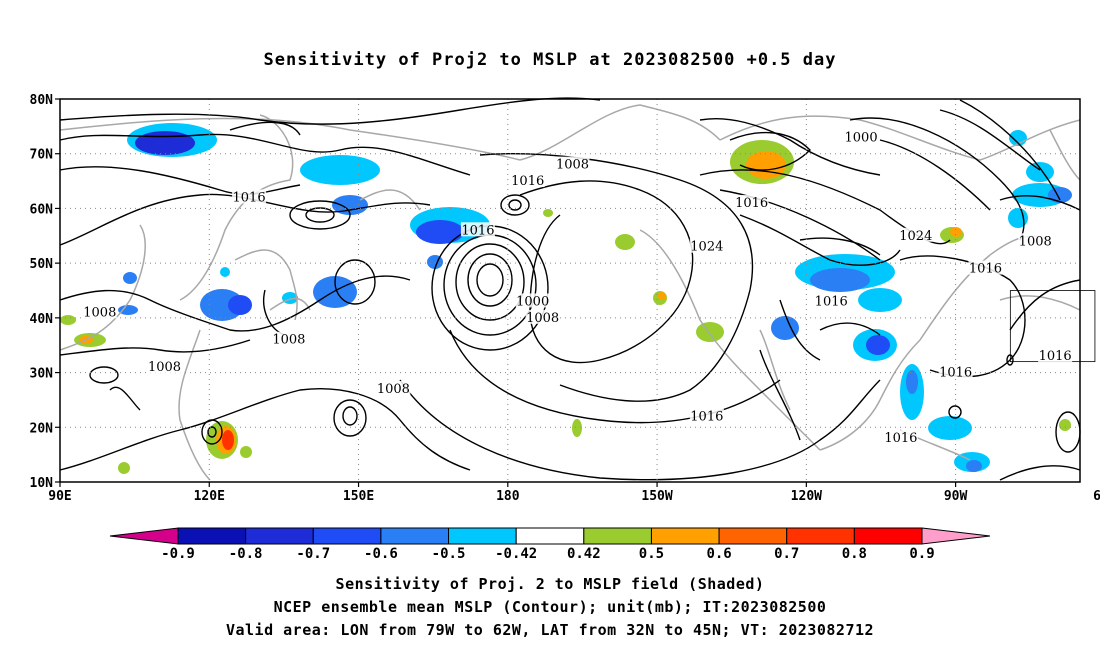 The height and width of the screenshot is (650, 1100). What do you see at coordinates (358, 496) in the screenshot?
I see `lon-tick-label: 150E` at bounding box center [358, 496].